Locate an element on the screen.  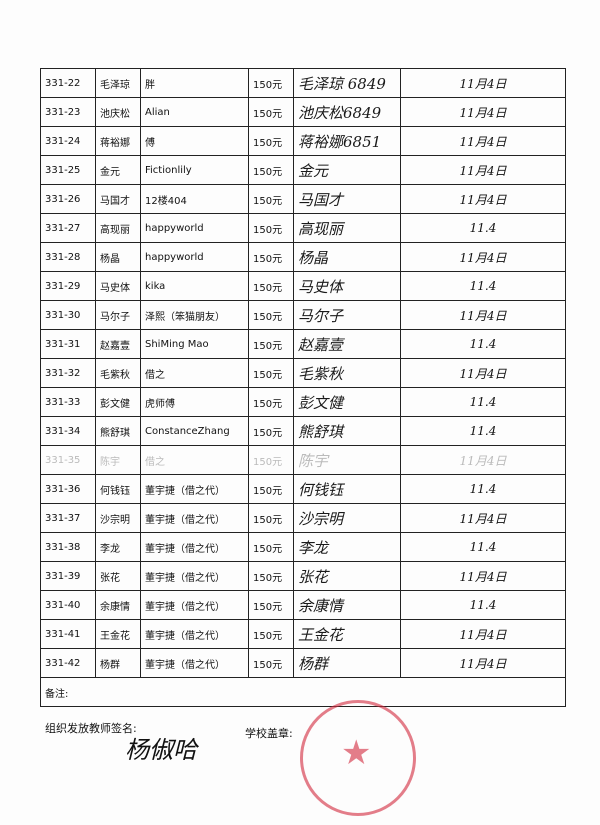
student-name: 余康情 is located at coordinates (118, 605).